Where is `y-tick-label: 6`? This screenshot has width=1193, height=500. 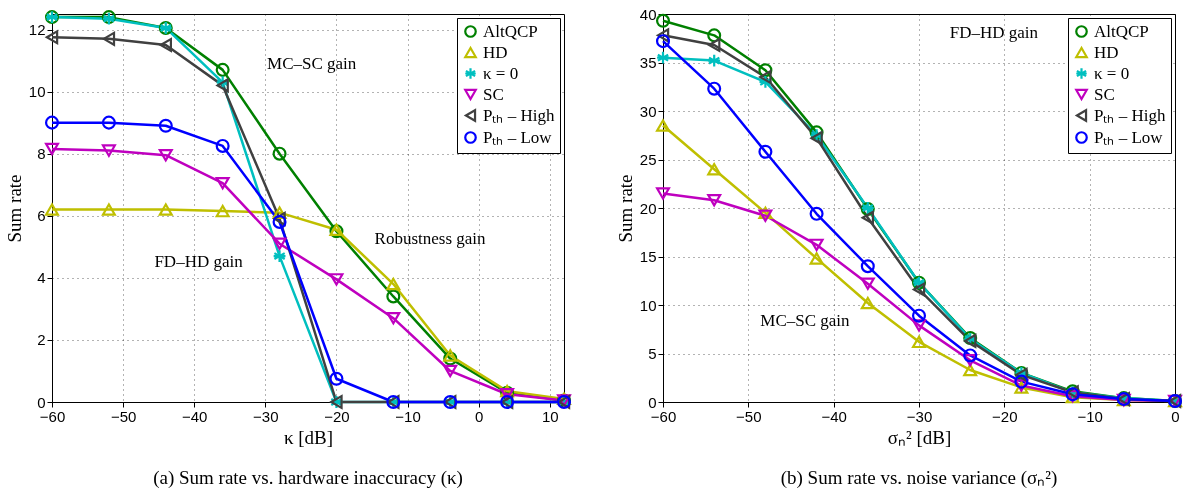 y-tick-label: 6 is located at coordinates (41, 216).